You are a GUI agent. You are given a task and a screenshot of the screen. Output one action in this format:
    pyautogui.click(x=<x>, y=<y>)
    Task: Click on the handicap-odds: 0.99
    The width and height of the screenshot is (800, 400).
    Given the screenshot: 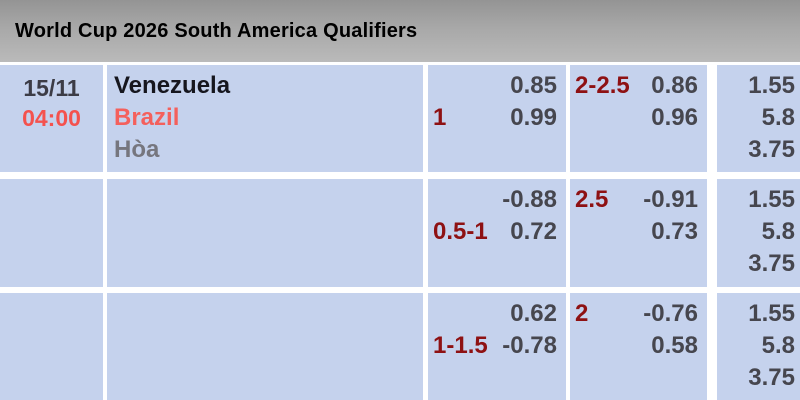 What is the action you would take?
    pyautogui.click(x=533, y=117)
    